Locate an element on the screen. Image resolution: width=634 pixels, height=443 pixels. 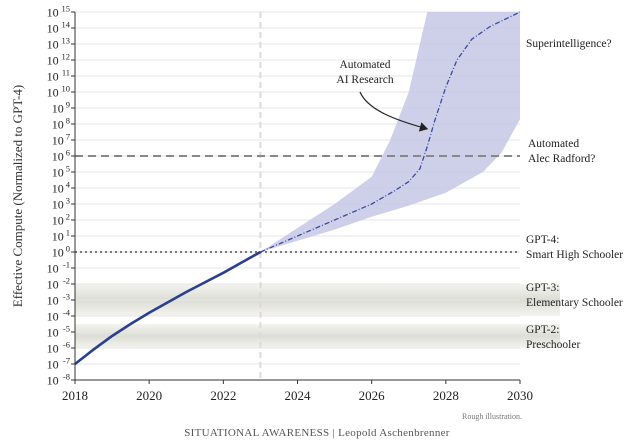
y-tick-exponent: 15 is located at coordinates (66, 9).